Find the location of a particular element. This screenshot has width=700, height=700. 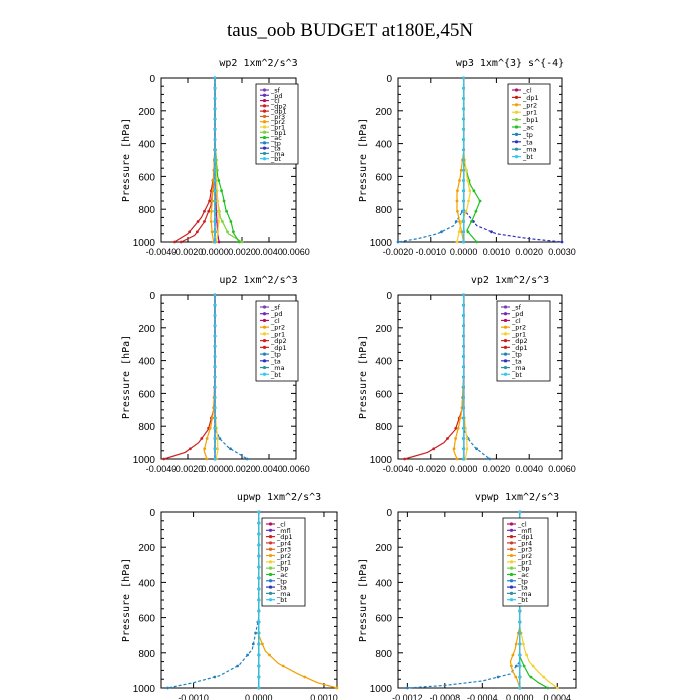

x-tick-label: 0.0010 is located at coordinates (324, 696).